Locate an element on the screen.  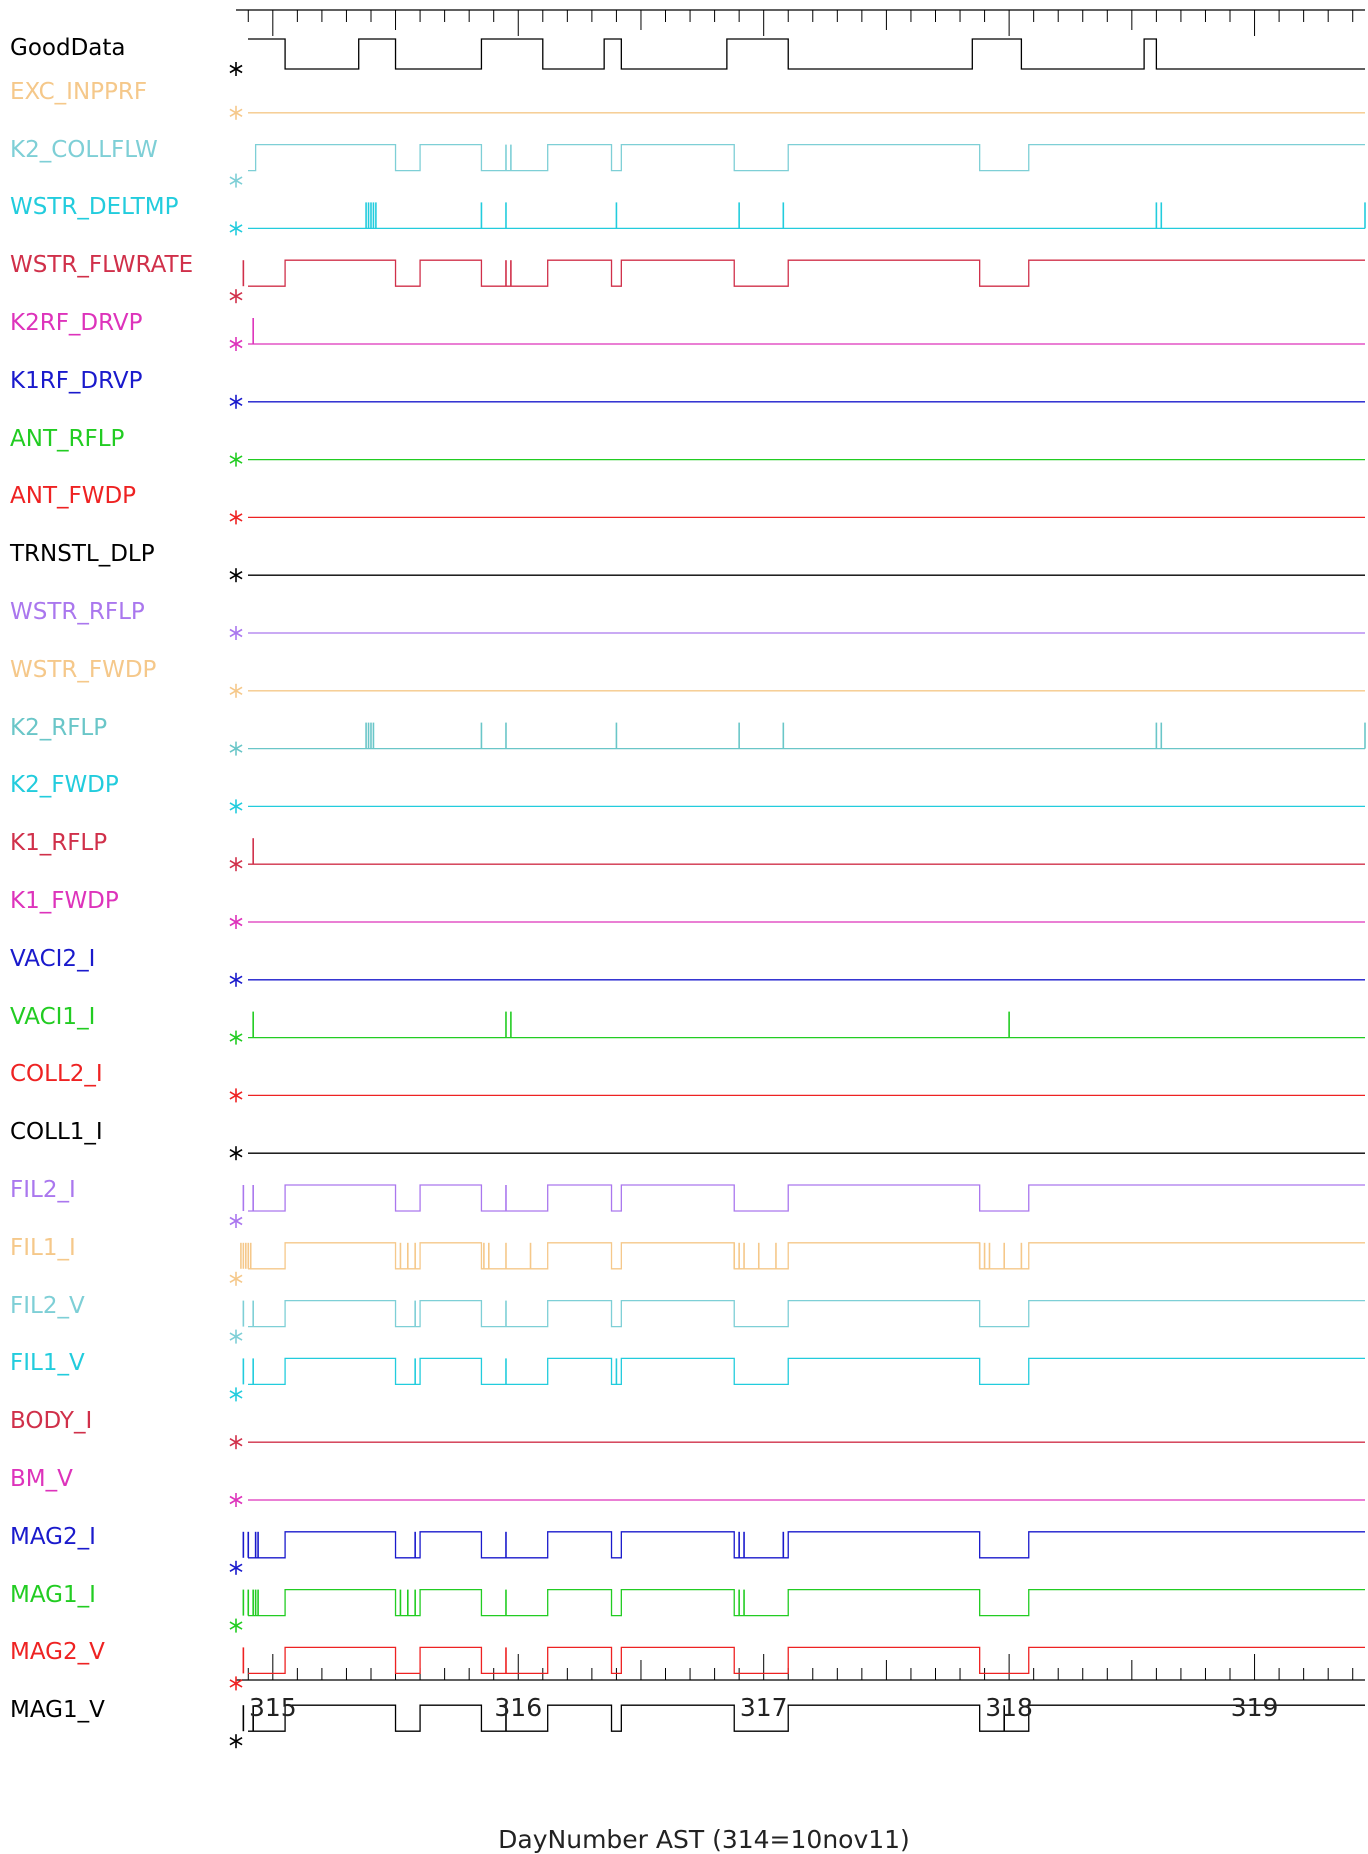
trace-label-k2-collflw: K2_COLLFLW is located at coordinates (84, 149).